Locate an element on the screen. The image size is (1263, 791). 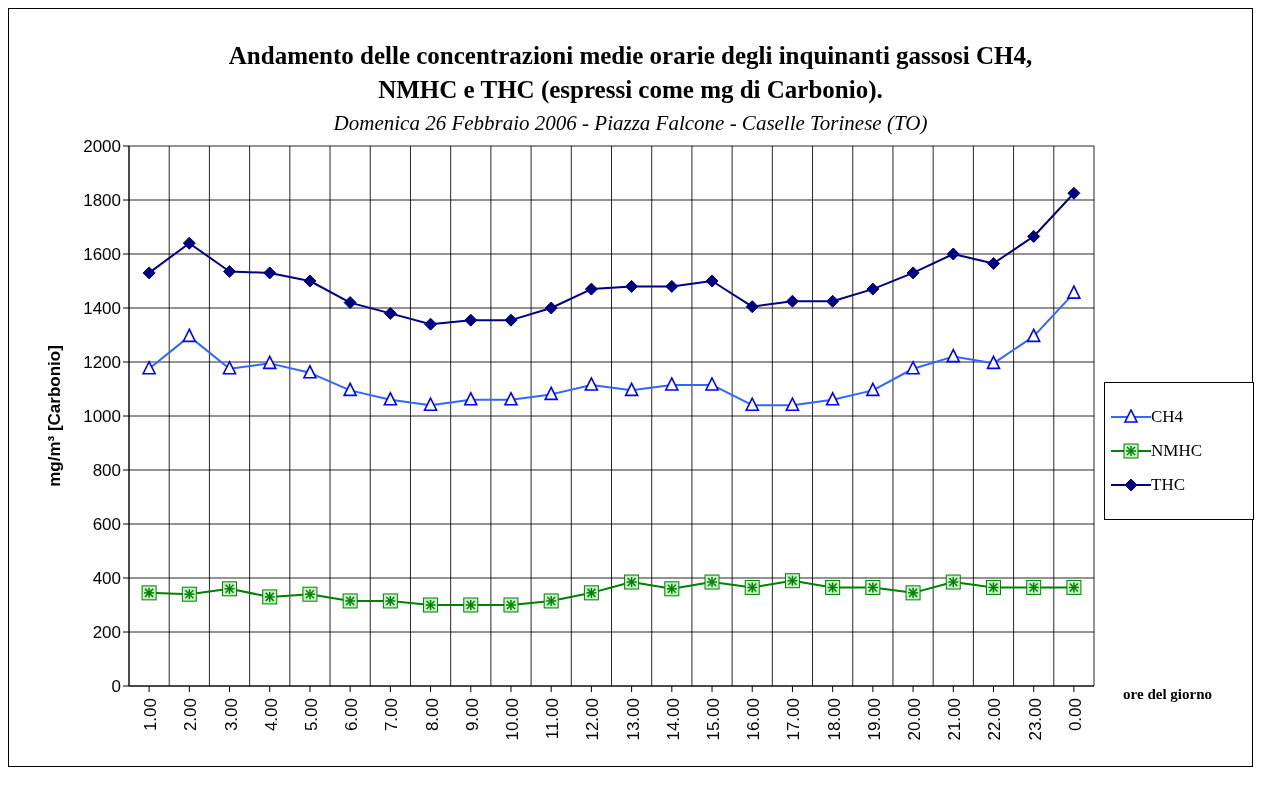
y-tick-label: 1000 is located at coordinates (102, 417).